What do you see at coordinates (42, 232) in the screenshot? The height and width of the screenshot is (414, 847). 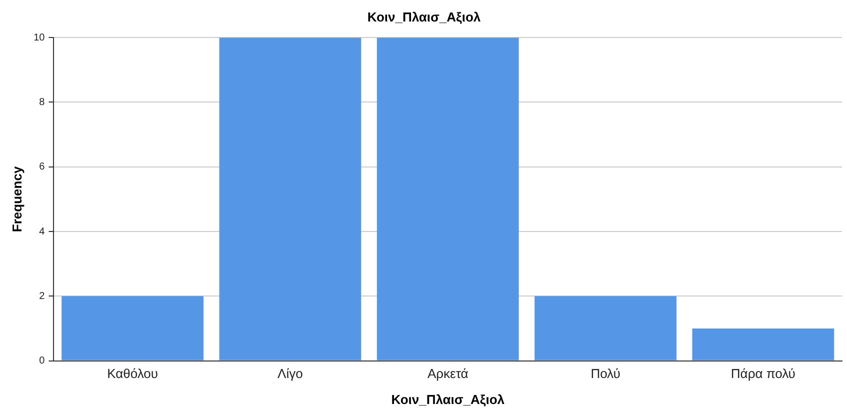 I see `y-tick-label: 4` at bounding box center [42, 232].